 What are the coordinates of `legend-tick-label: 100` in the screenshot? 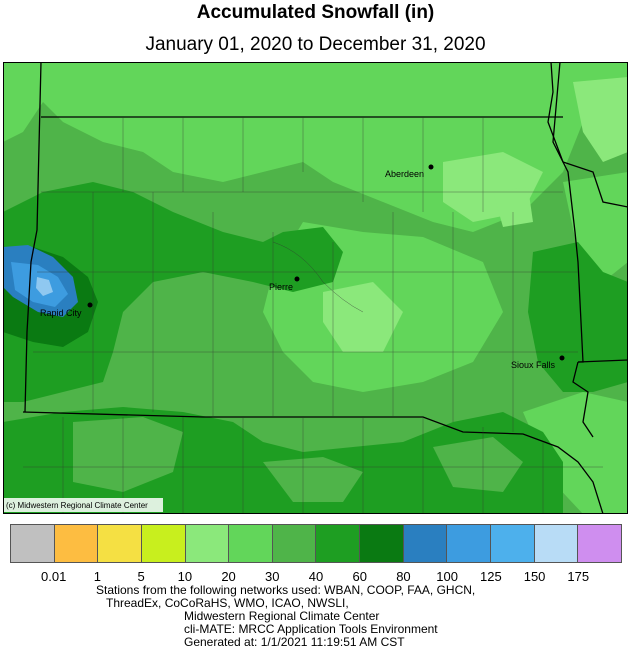 It's located at (447, 576).